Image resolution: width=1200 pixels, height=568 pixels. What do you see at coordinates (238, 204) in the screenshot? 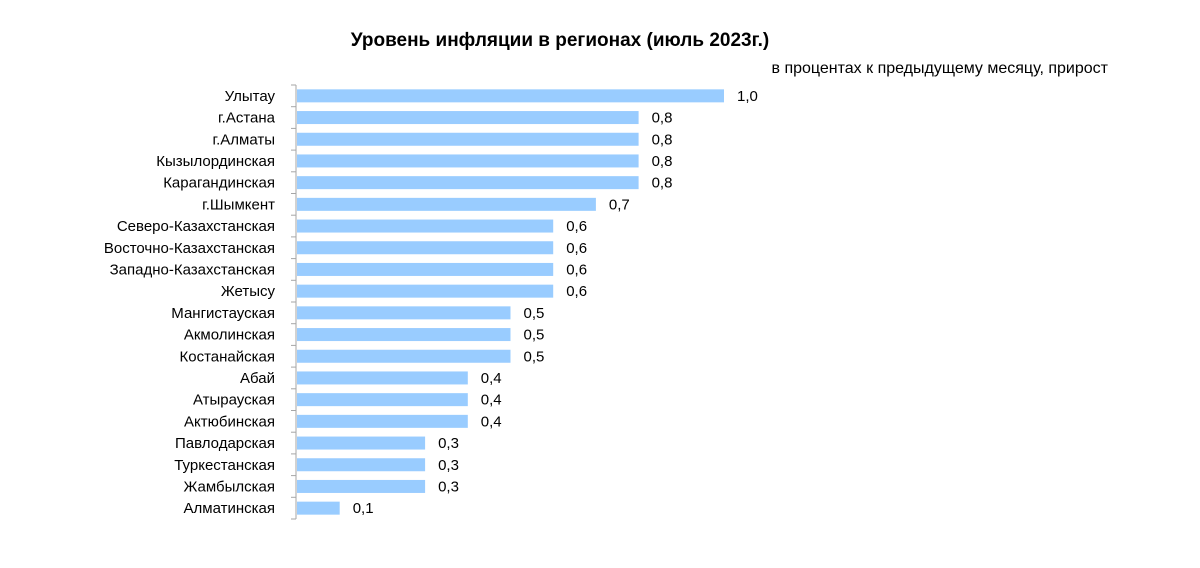
I see `category-label: г.Шымкент` at bounding box center [238, 204].